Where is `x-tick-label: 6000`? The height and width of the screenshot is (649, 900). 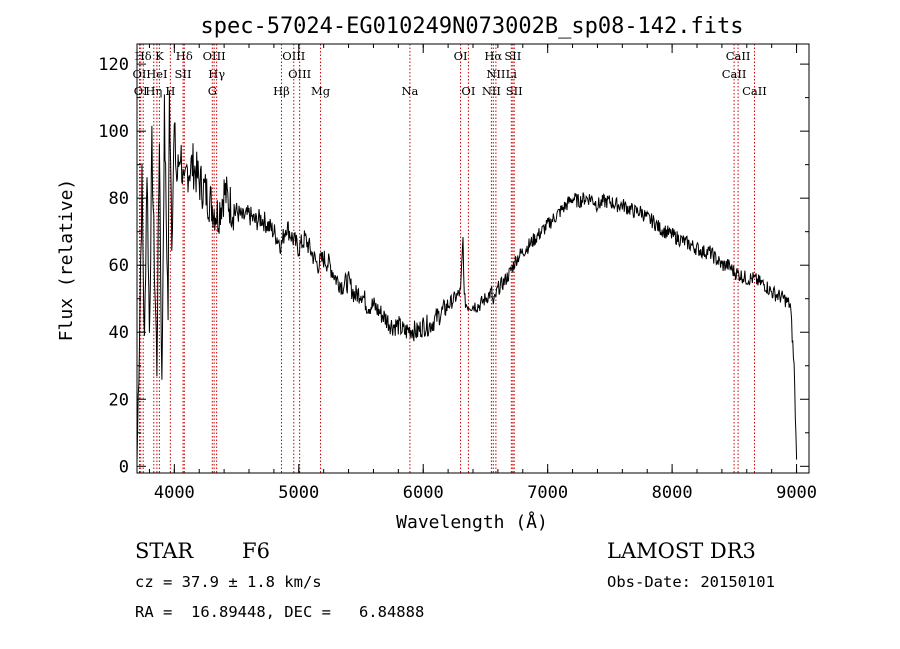 x-tick-label: 6000 is located at coordinates (423, 493).